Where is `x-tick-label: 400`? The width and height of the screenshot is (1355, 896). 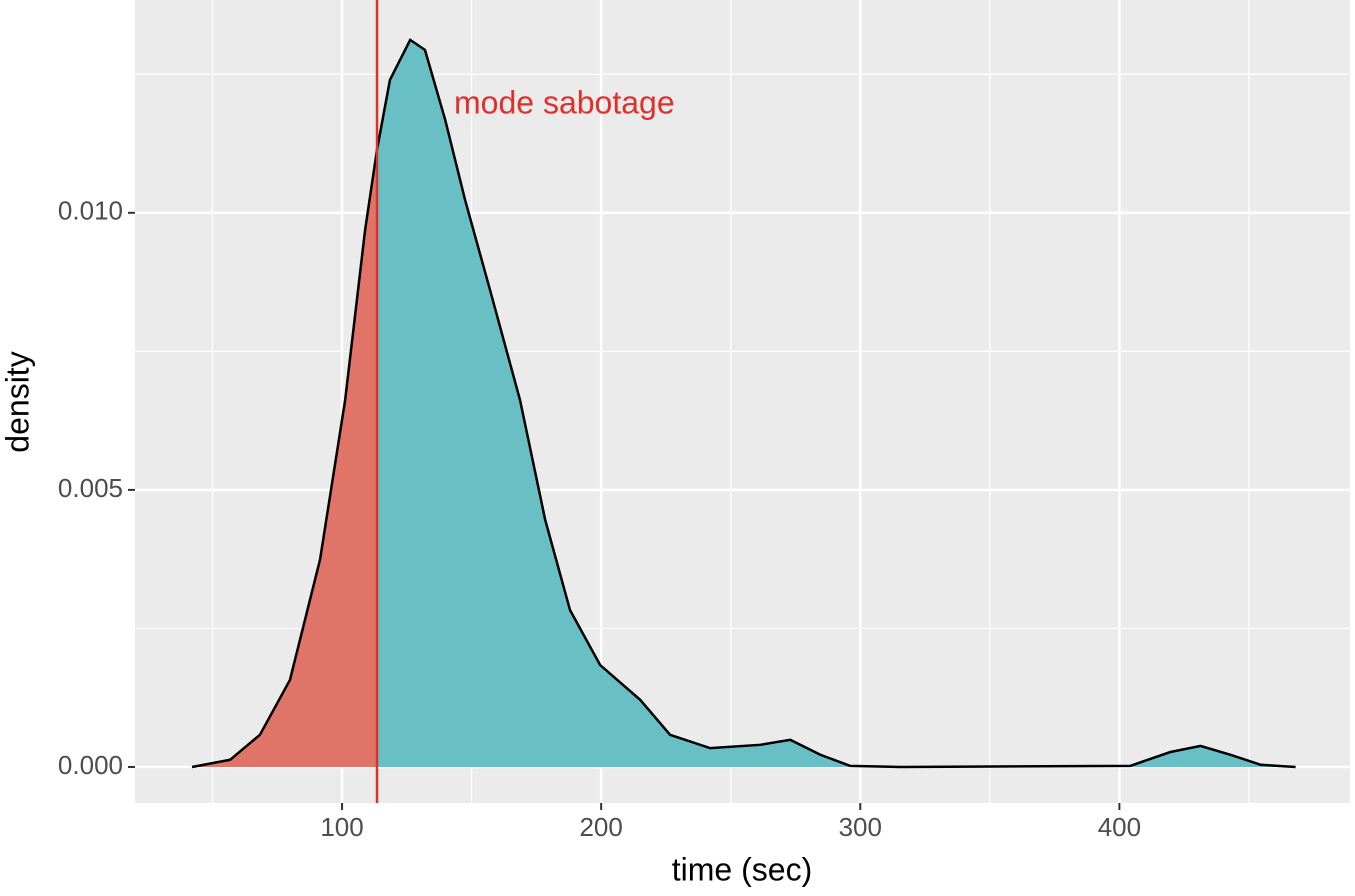
x-tick-label: 400 is located at coordinates (1119, 827).